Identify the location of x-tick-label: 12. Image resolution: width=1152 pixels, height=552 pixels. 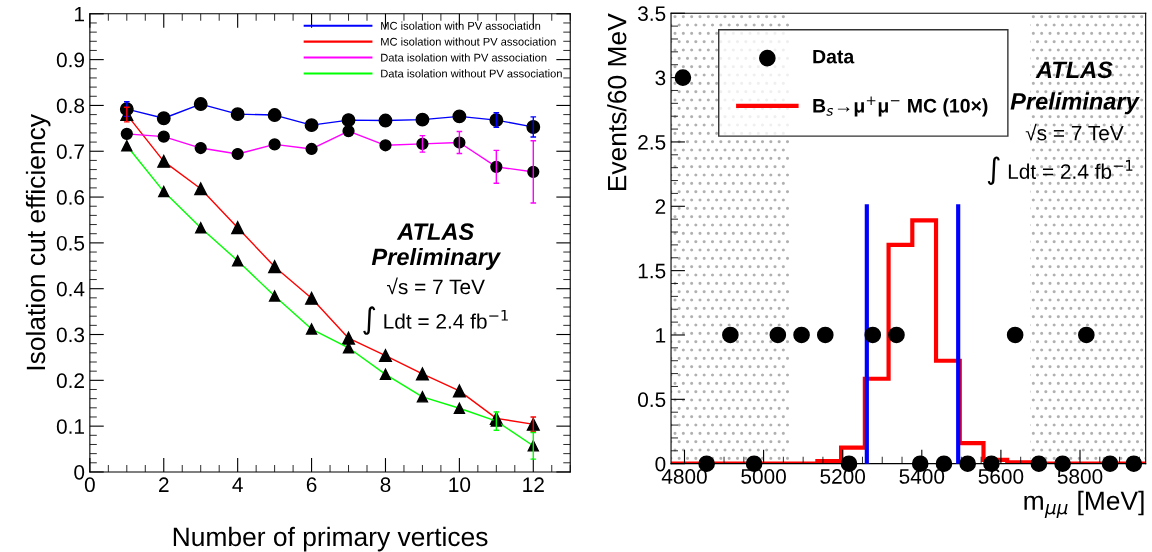
(533, 484).